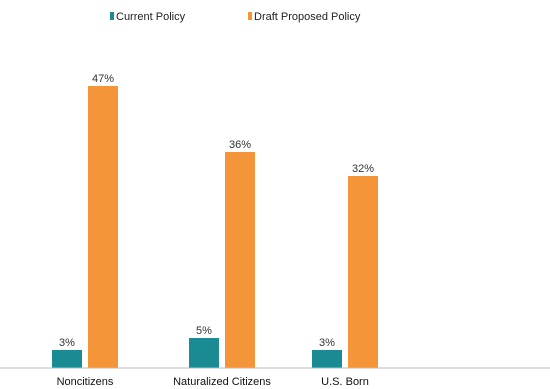 The height and width of the screenshot is (389, 550). I want to click on data-label-draft-2: 36%, so click(240, 145).